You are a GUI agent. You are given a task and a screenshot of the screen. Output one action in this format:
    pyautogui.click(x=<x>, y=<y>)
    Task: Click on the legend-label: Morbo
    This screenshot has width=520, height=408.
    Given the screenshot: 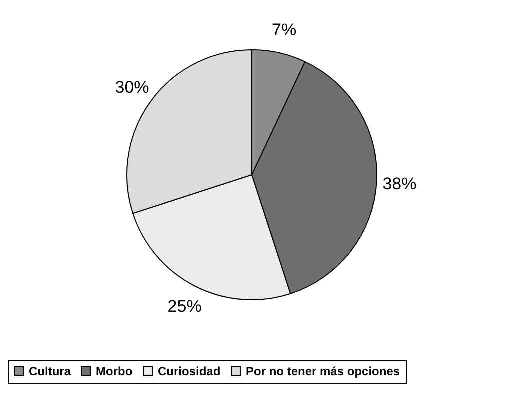 What is the action you would take?
    pyautogui.click(x=114, y=371)
    